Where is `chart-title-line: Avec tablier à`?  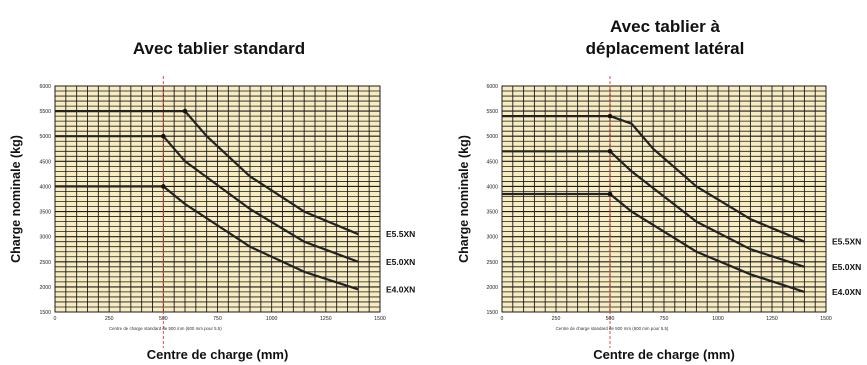 chart-title-line: Avec tablier à is located at coordinates (665, 26).